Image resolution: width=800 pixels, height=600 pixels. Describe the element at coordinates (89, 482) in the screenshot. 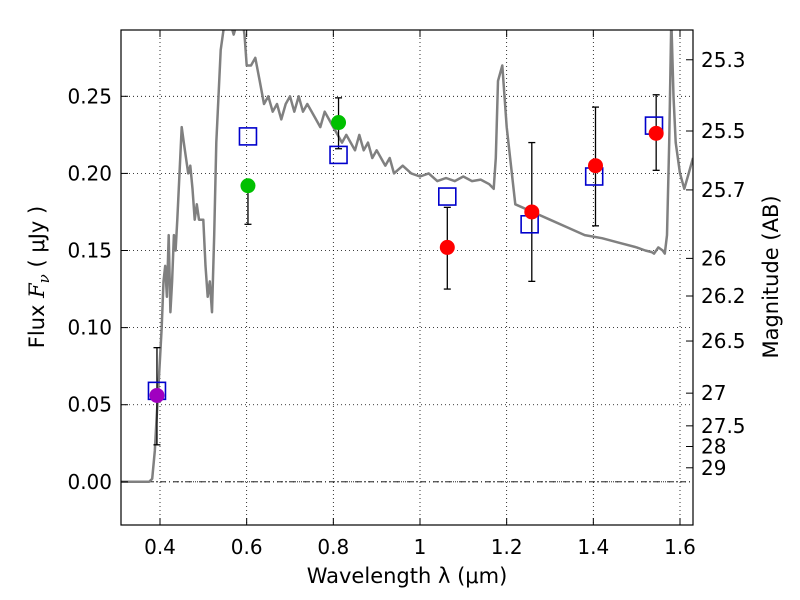

I see `y-tick-label: 0.00` at that location.